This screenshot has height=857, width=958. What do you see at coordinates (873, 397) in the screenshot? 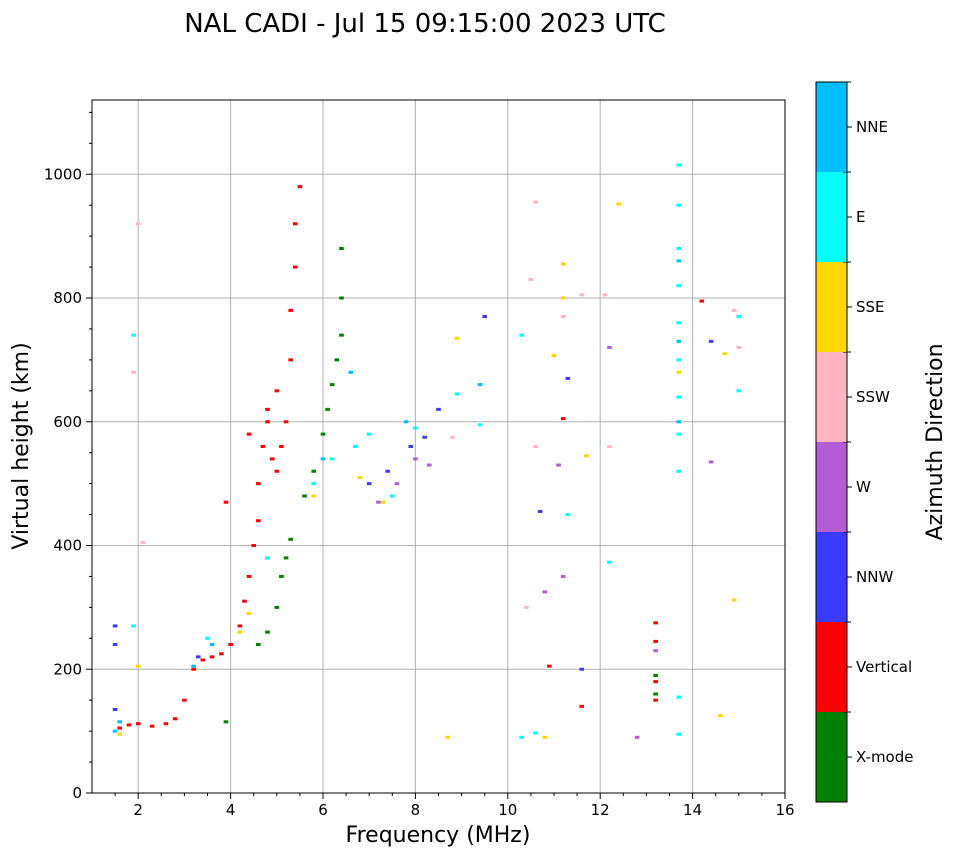
I see `colorbar-label: SSW` at bounding box center [873, 397].